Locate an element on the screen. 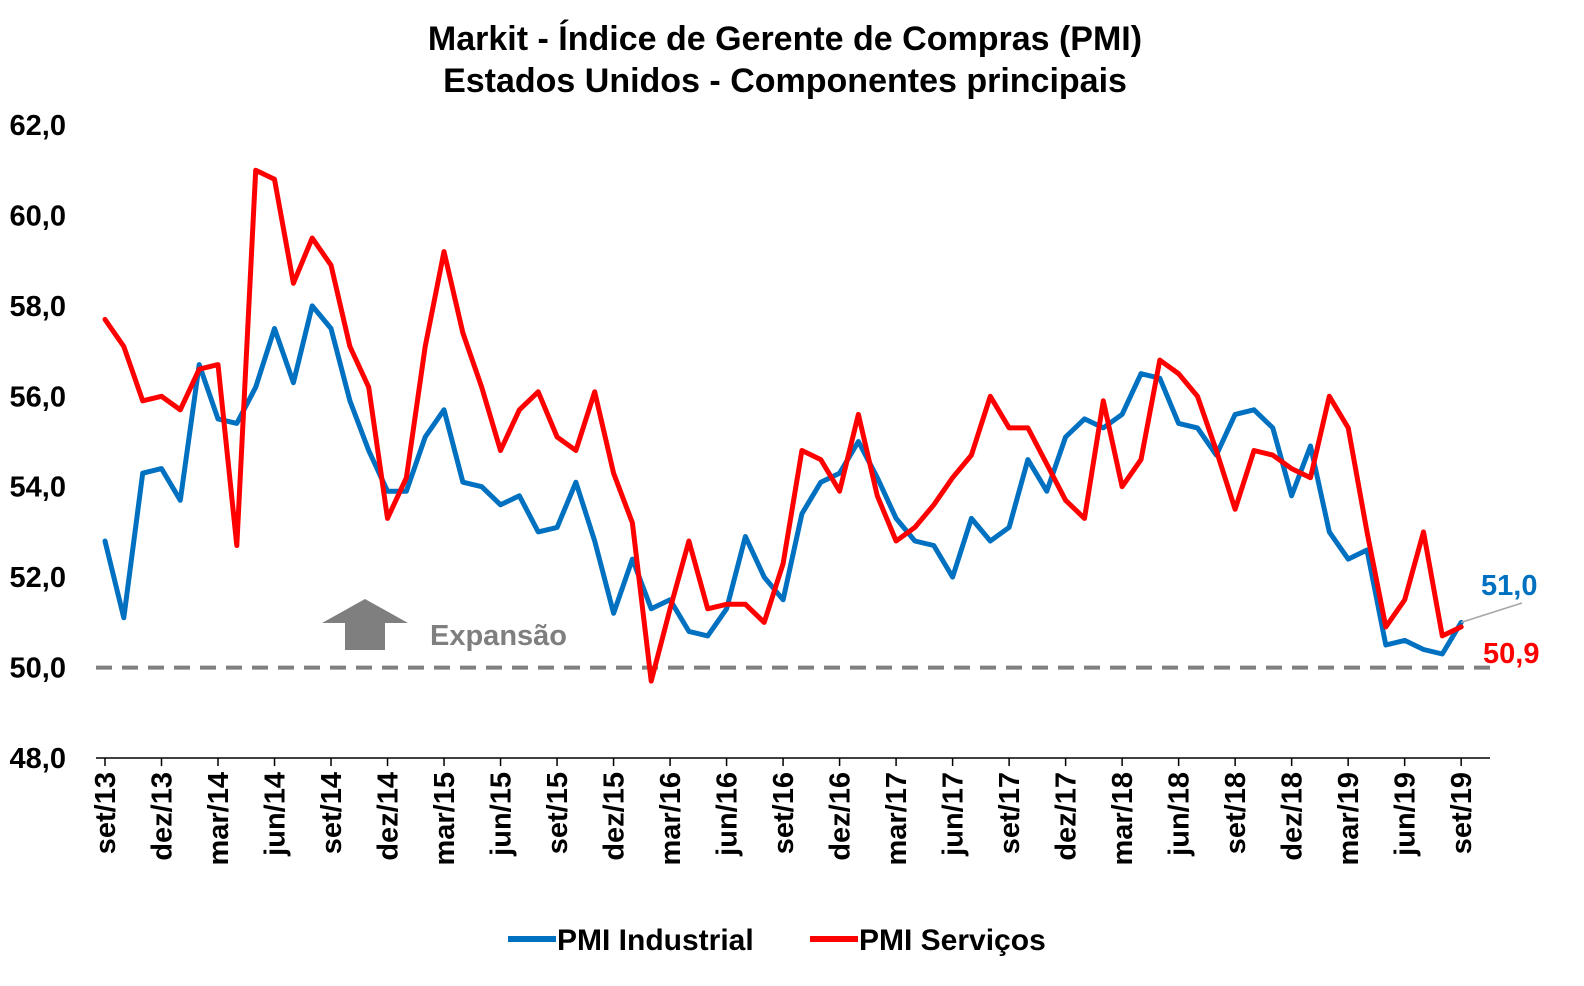 The height and width of the screenshot is (986, 1584). y-tick-label: 60,0 is located at coordinates (38, 216).